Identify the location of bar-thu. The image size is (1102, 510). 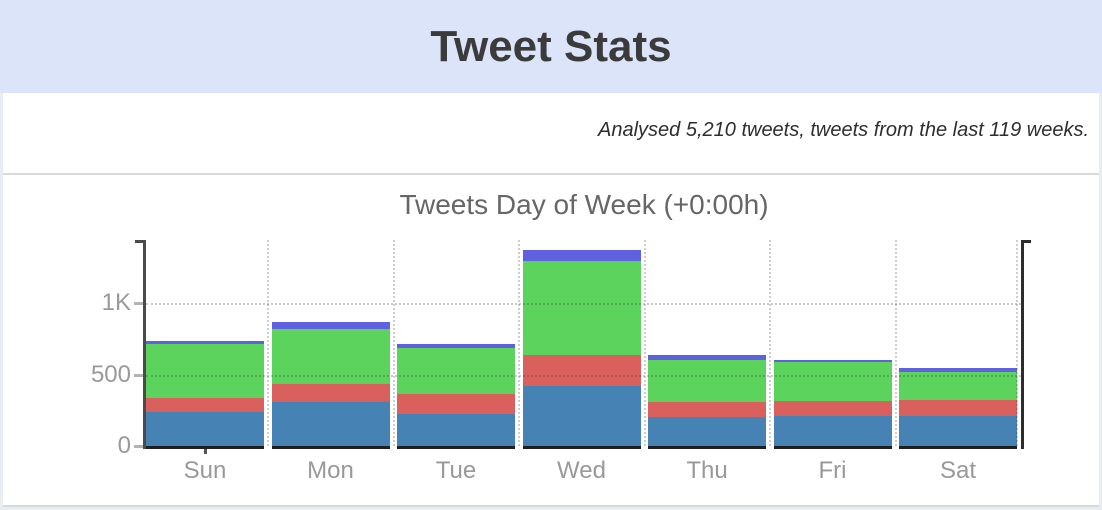
(707, 402).